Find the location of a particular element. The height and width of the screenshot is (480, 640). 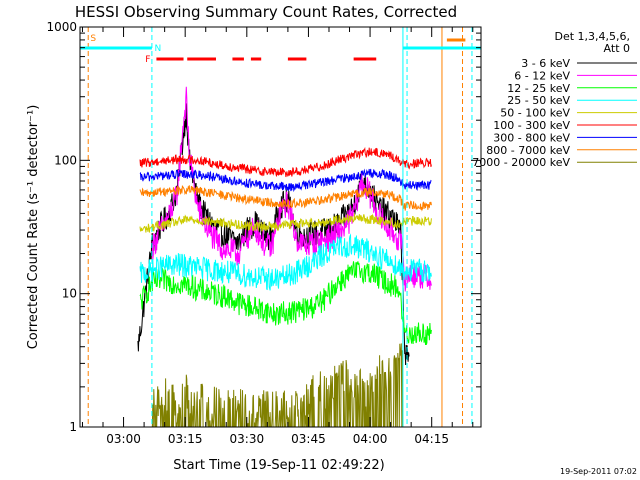

legend-label-2: 12 - 25 keV is located at coordinates (538, 88).